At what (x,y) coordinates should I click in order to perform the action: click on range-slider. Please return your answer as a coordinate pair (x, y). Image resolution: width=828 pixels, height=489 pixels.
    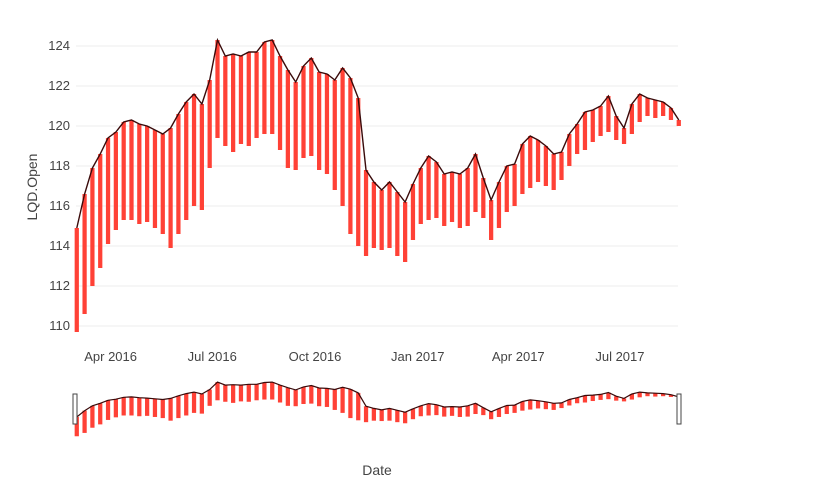
    Looking at the image, I should click on (377, 407).